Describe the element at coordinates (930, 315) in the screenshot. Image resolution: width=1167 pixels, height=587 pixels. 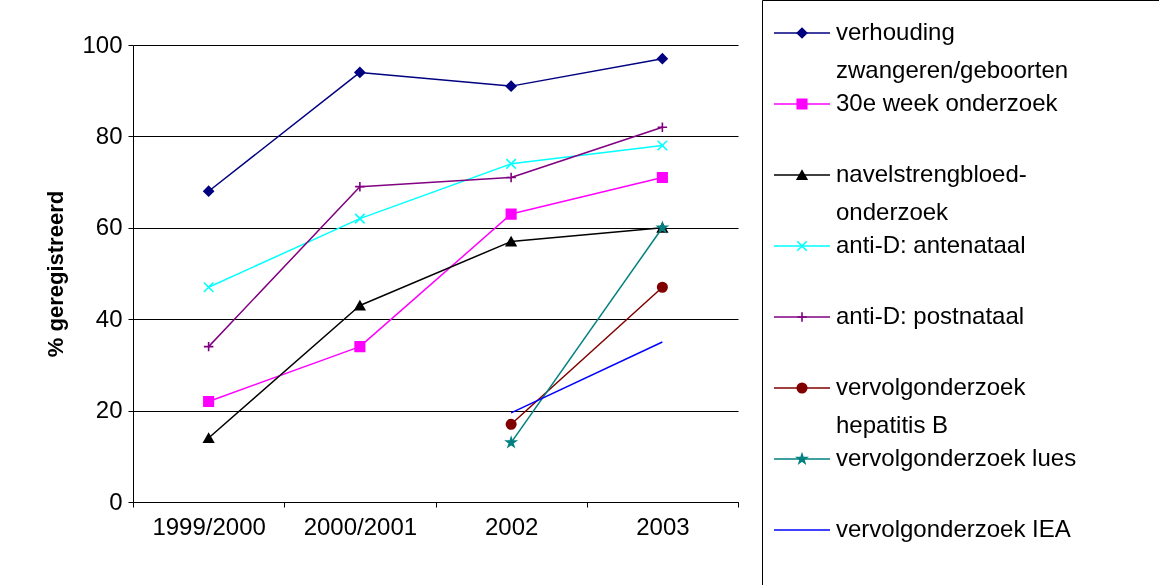
I see `legend-label: anti-D: postnataal` at that location.